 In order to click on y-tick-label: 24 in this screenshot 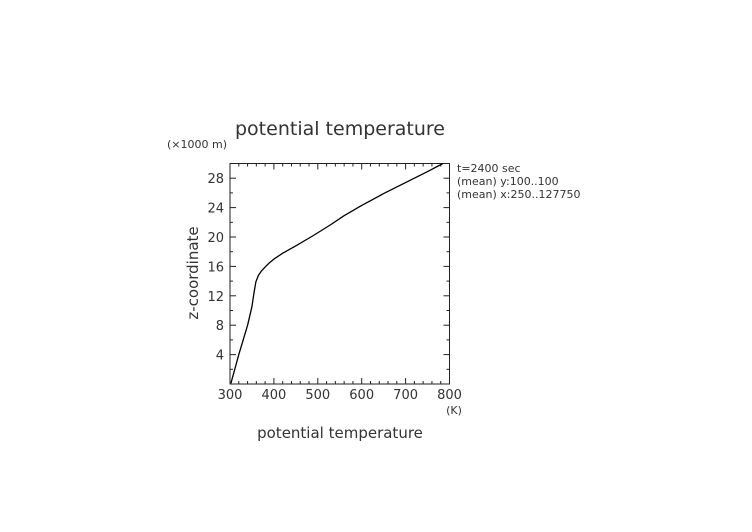, I will do `click(215, 209)`.